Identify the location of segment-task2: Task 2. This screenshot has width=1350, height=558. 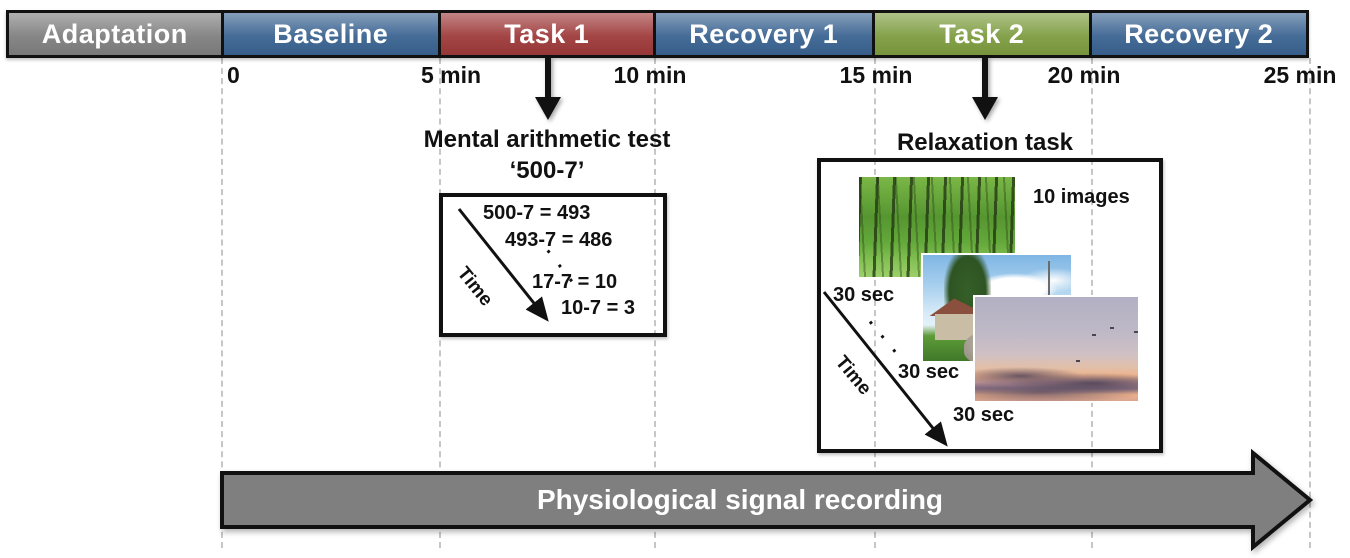
(982, 34).